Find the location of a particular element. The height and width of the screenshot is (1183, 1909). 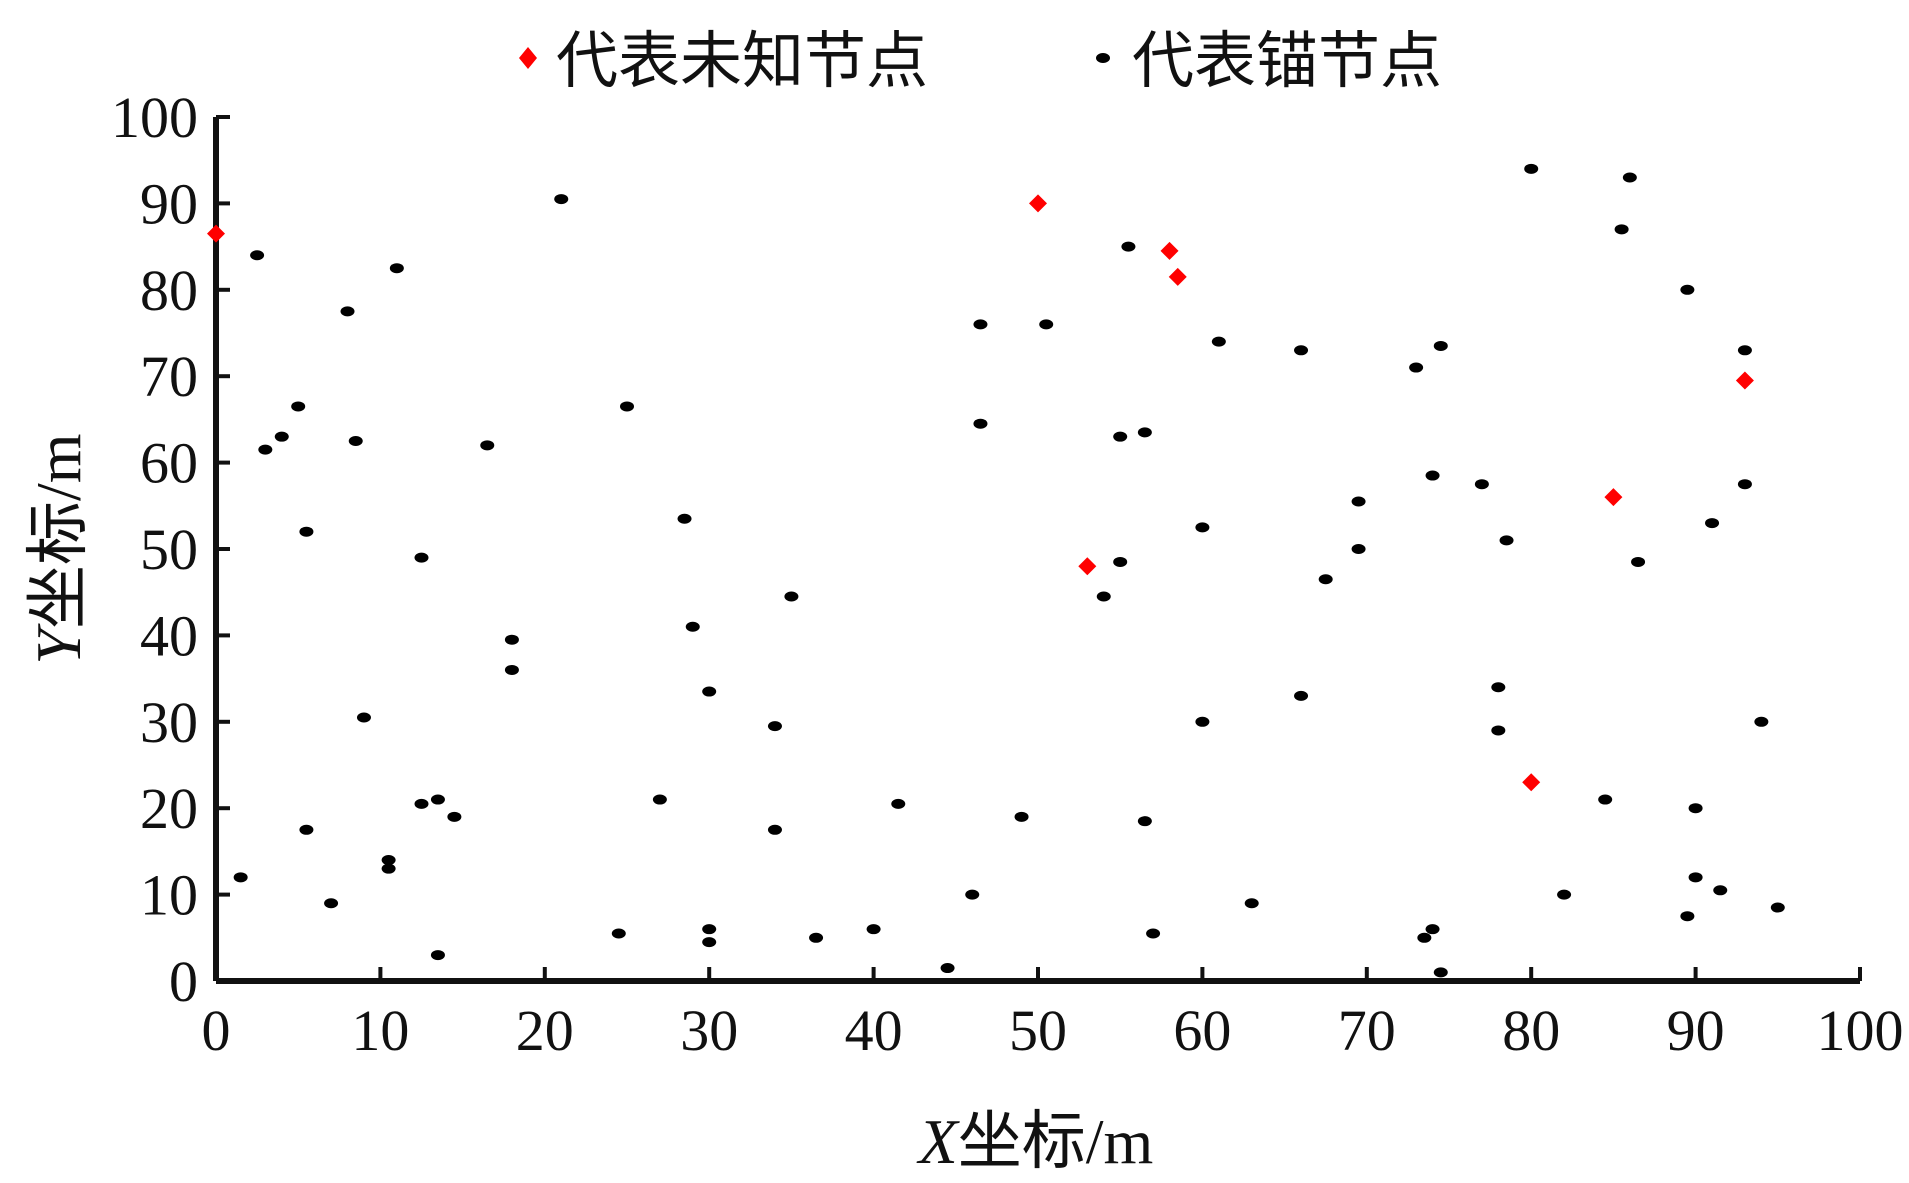

legend: 代表未知节点 代表锚节点 is located at coordinates (980, 60).